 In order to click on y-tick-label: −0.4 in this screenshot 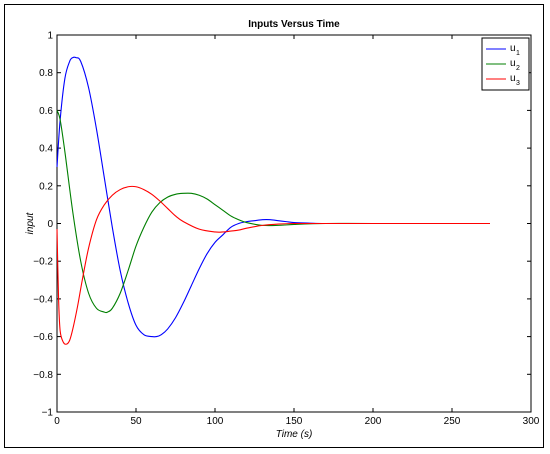, I will do `click(43, 299)`.